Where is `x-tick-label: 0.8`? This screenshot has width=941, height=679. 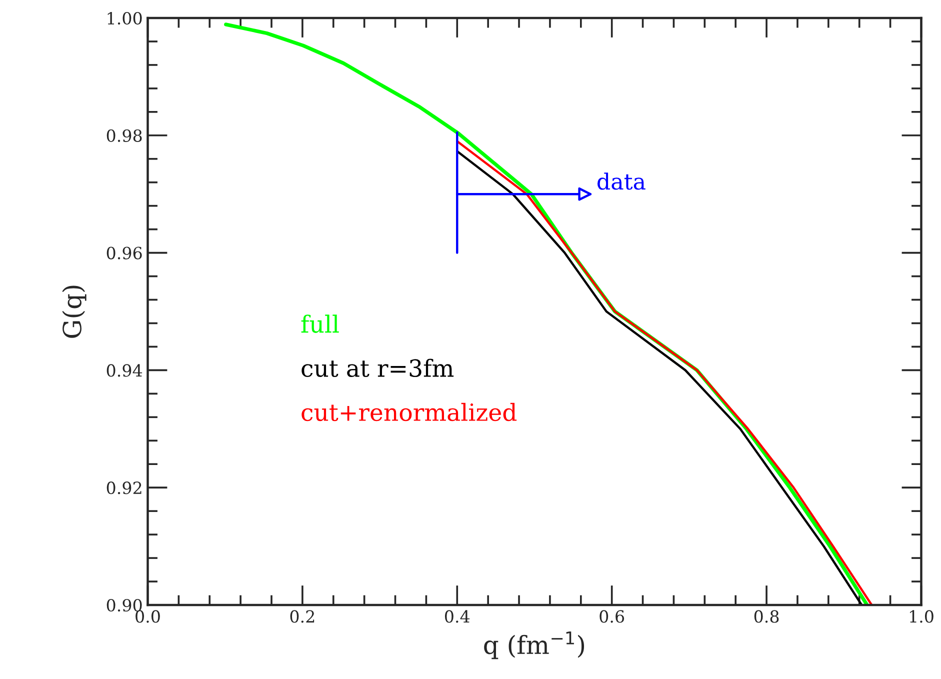 x-tick-label: 0.8 is located at coordinates (766, 616).